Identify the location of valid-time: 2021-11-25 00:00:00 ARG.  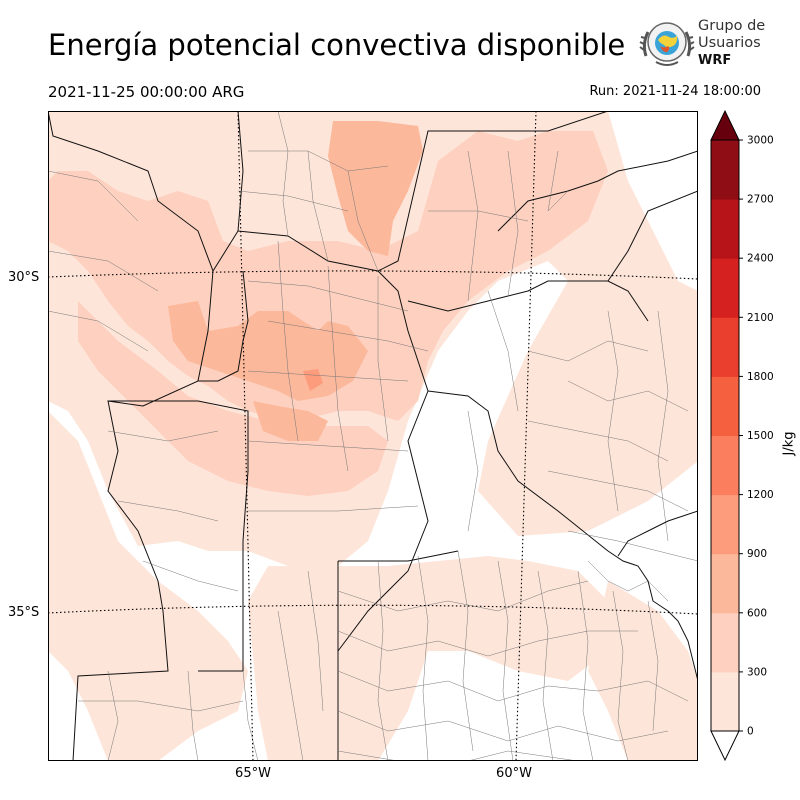
(146, 92).